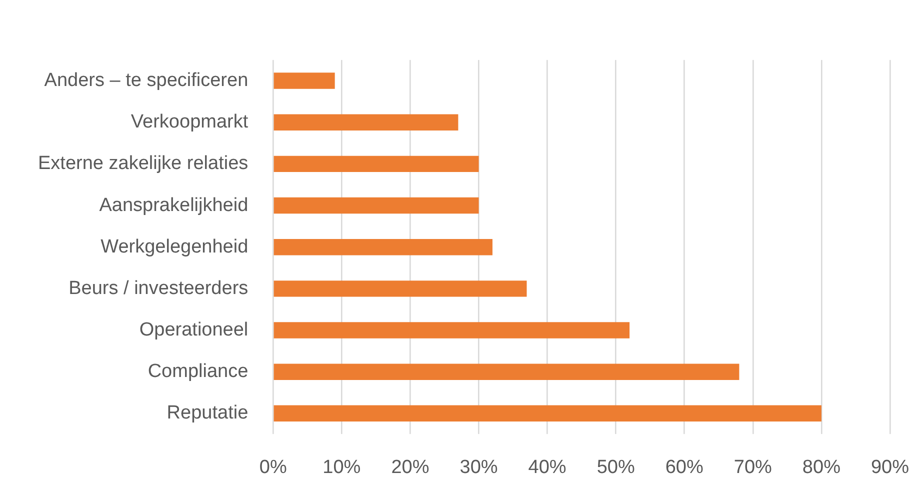  What do you see at coordinates (821, 467) in the screenshot?
I see `x-tick-label: 80%` at bounding box center [821, 467].